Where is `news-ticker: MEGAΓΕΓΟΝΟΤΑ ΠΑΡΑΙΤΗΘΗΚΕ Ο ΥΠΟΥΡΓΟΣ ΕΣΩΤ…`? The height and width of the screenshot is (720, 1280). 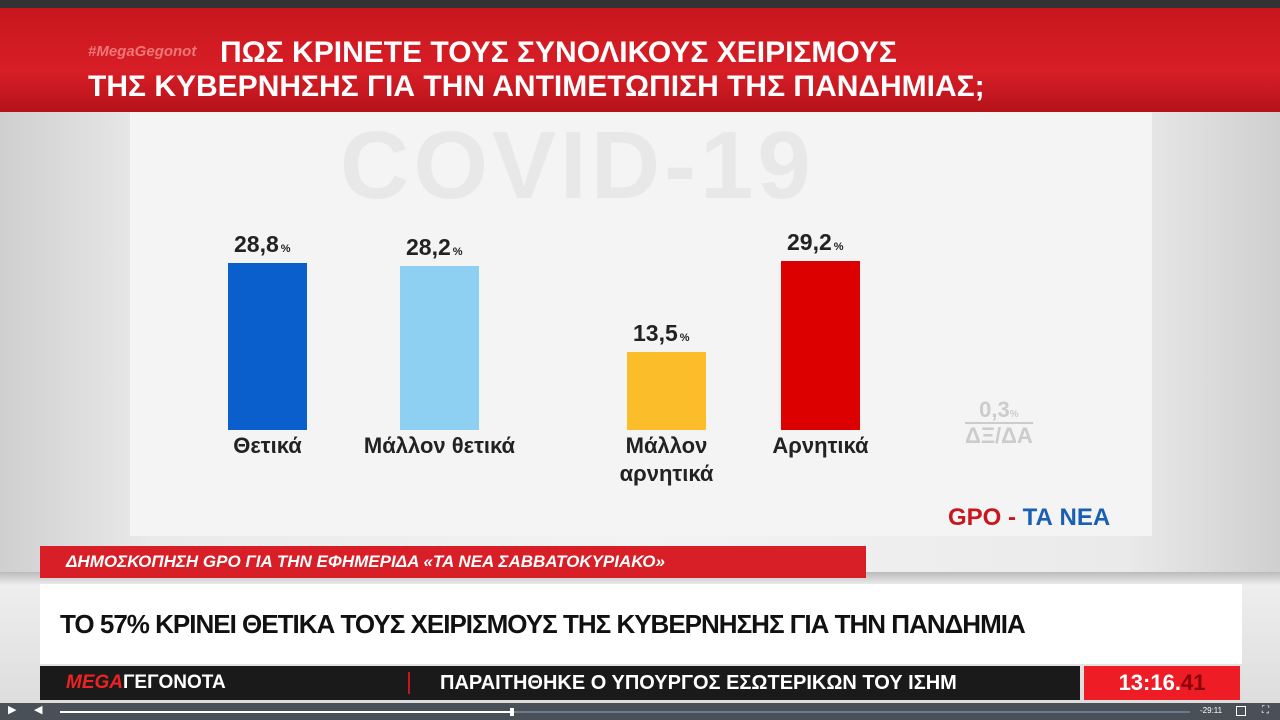
news-ticker: MEGAΓΕΓΟΝΟΤΑ ΠΑΡΑΙΤΗΘΗΚΕ Ο ΥΠΟΥΡΓΟΣ ΕΣΩΤ… is located at coordinates (560, 683).